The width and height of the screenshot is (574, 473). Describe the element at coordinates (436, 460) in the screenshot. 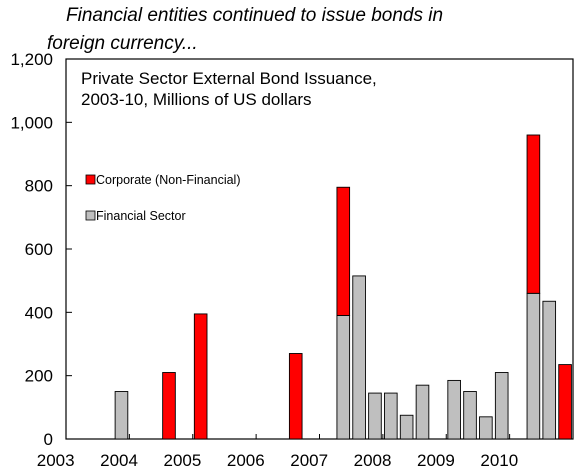

I see `x-tick-label: 2009` at that location.